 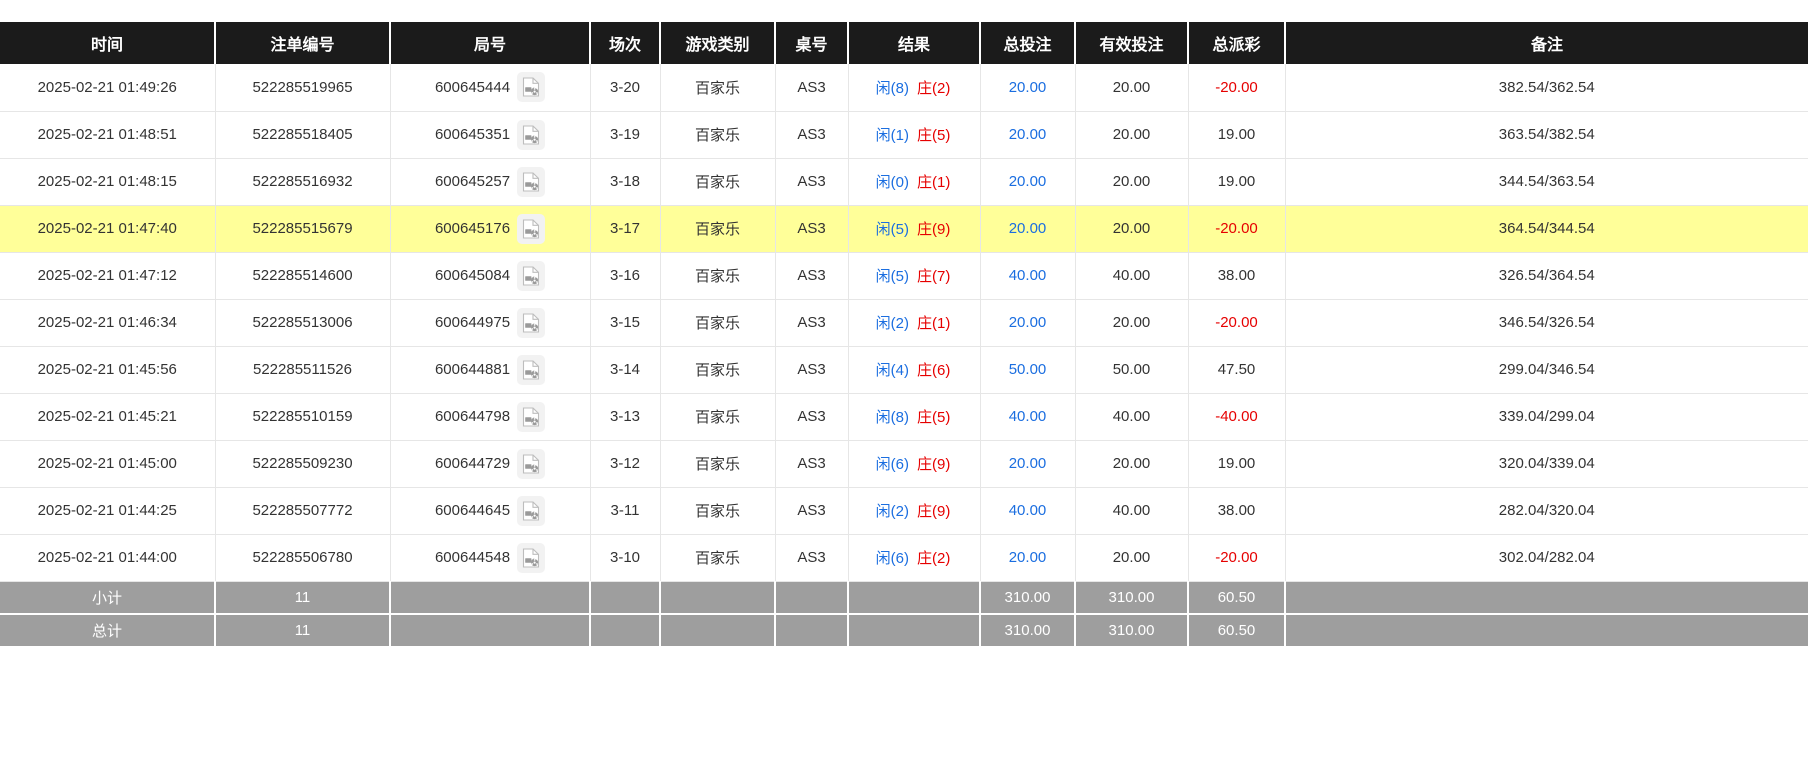 I want to click on cell-round: 600644548, so click(x=490, y=558).